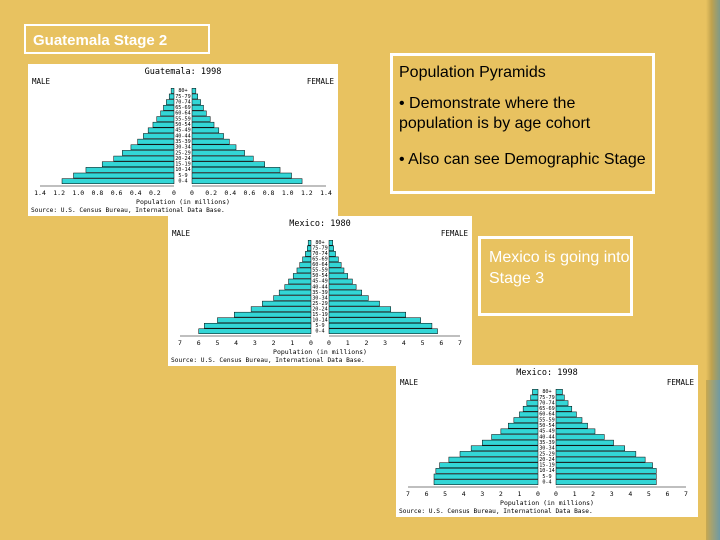  Describe the element at coordinates (182, 176) in the screenshot. I see `guatemala-1998-age-label: 5-9` at that location.